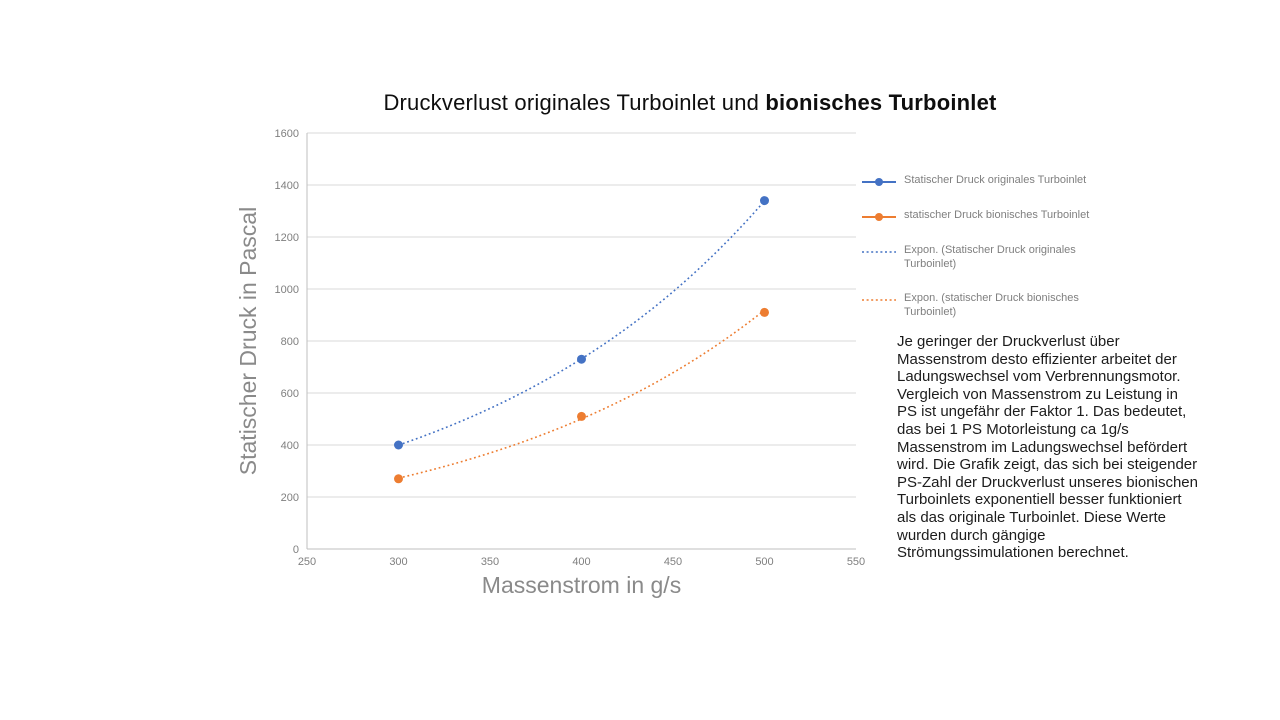 This screenshot has width=1280, height=720. I want to click on x-tick-label: 500, so click(764, 562).